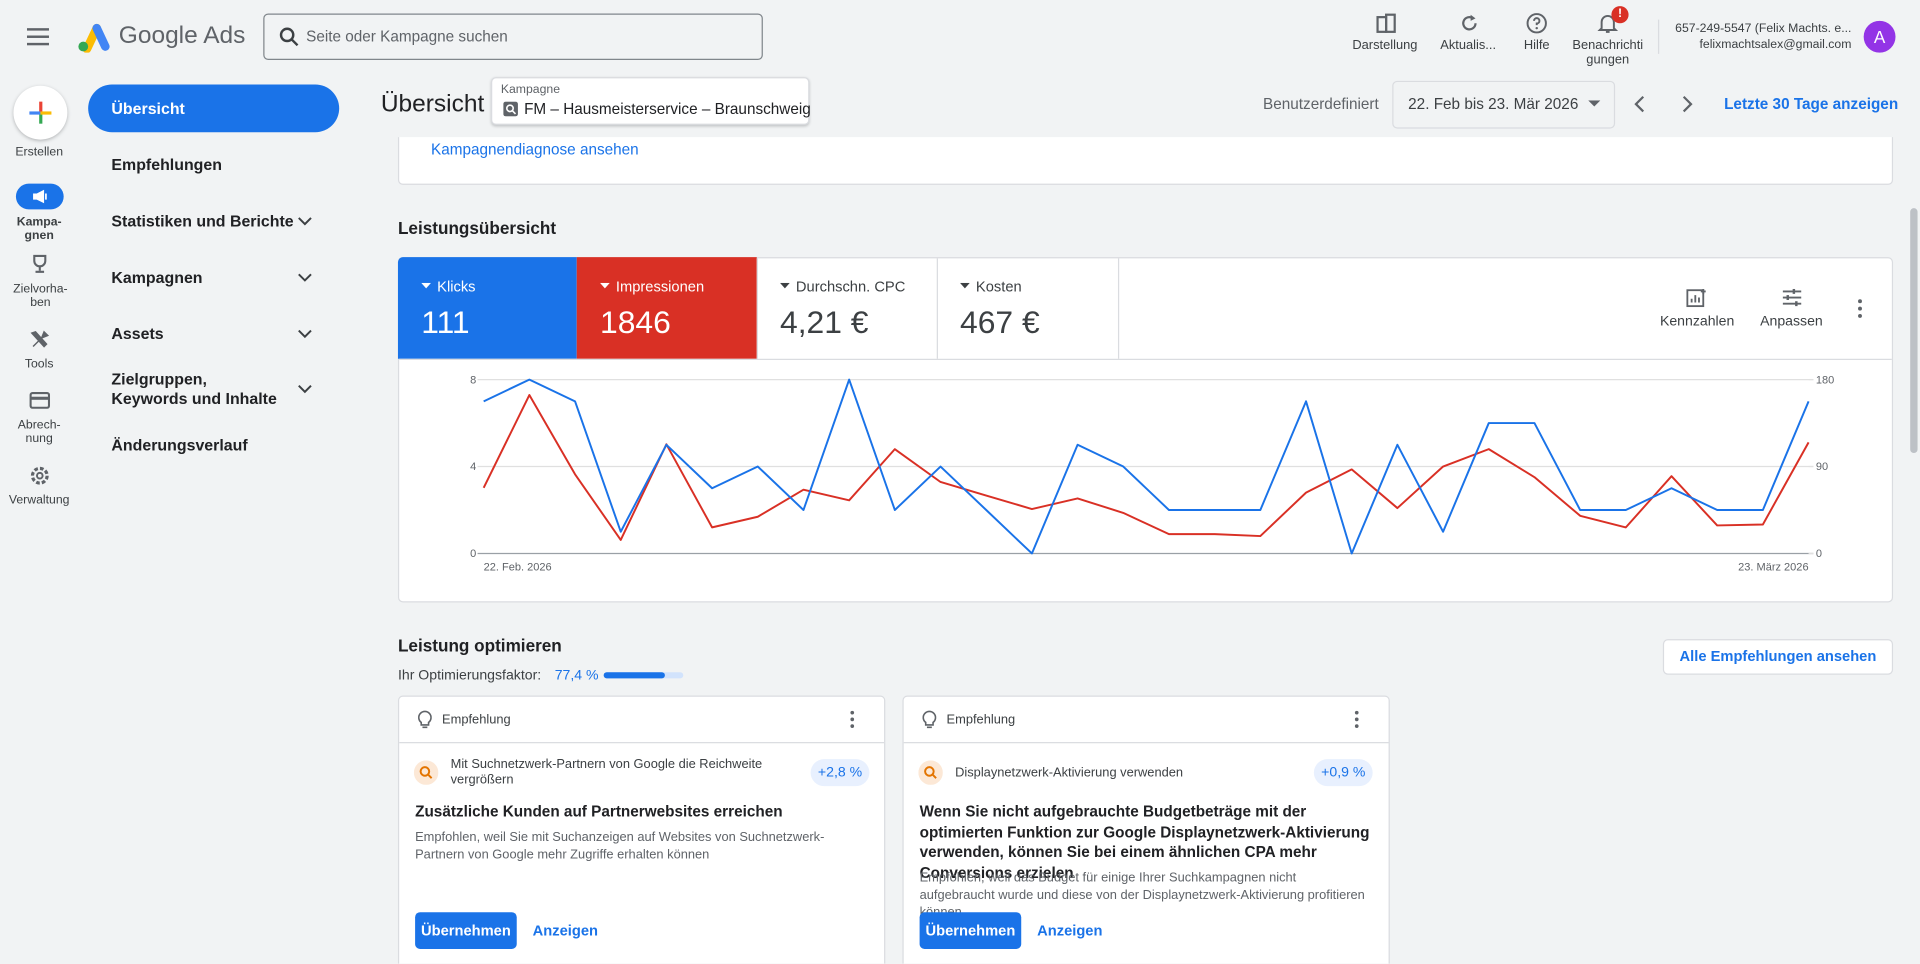 This screenshot has height=964, width=1920. I want to click on help-icon, so click(1536, 23).